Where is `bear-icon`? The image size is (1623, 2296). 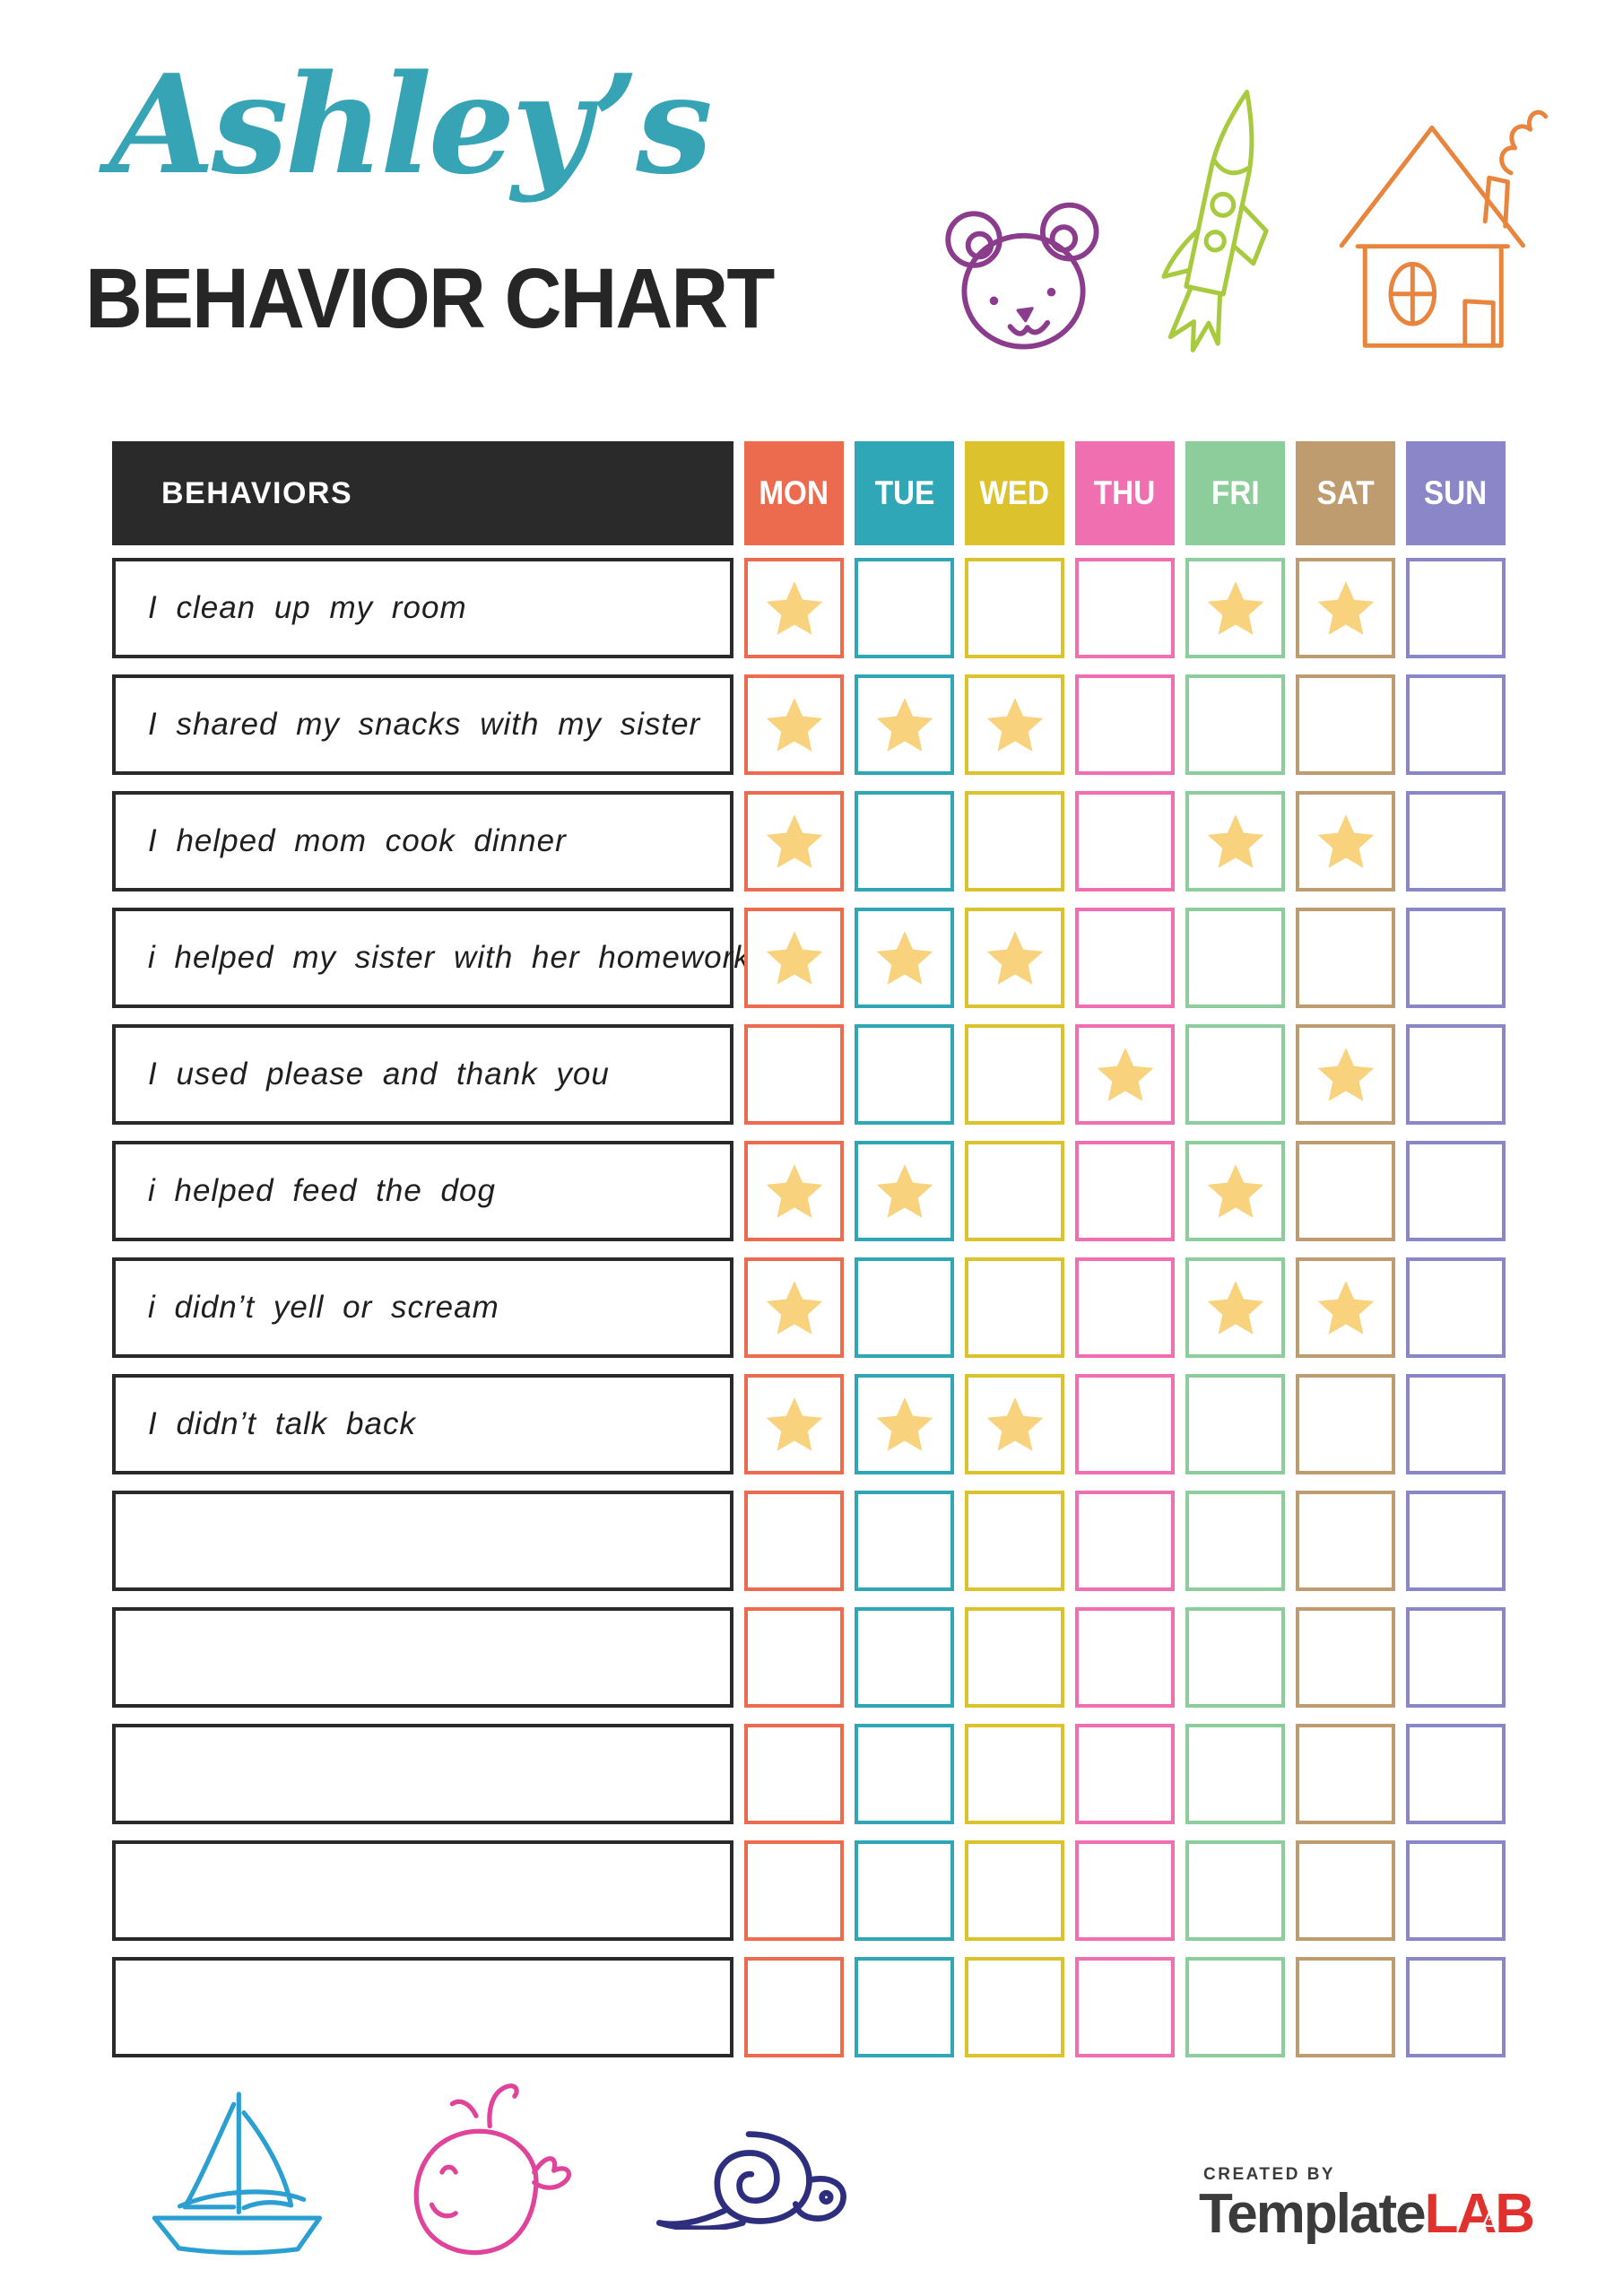
bear-icon is located at coordinates (1023, 274).